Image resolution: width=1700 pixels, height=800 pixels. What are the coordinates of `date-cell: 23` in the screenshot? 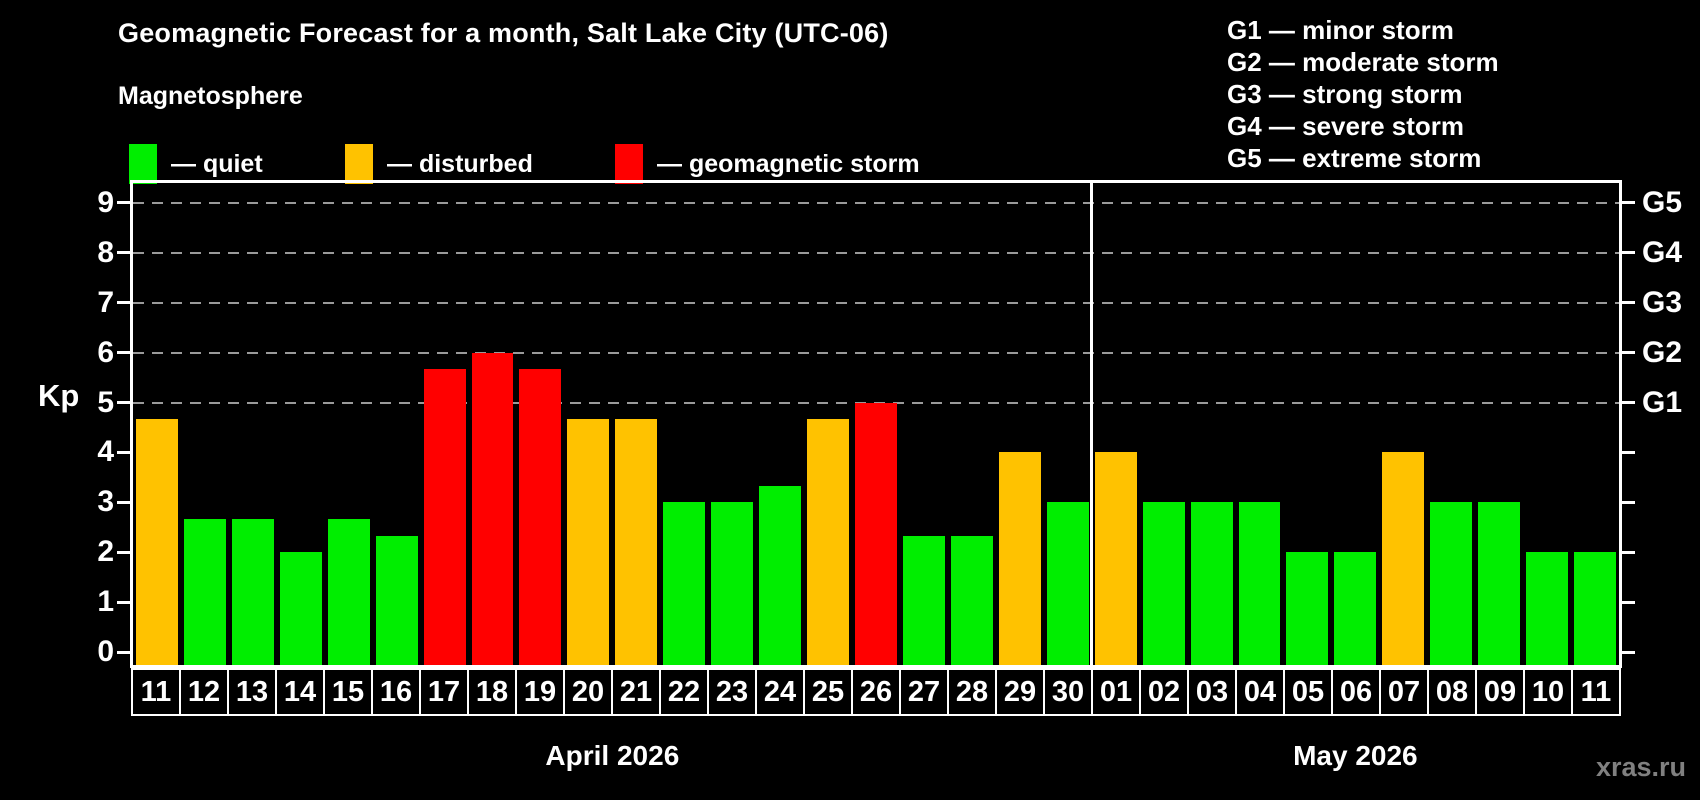 It's located at (732, 692).